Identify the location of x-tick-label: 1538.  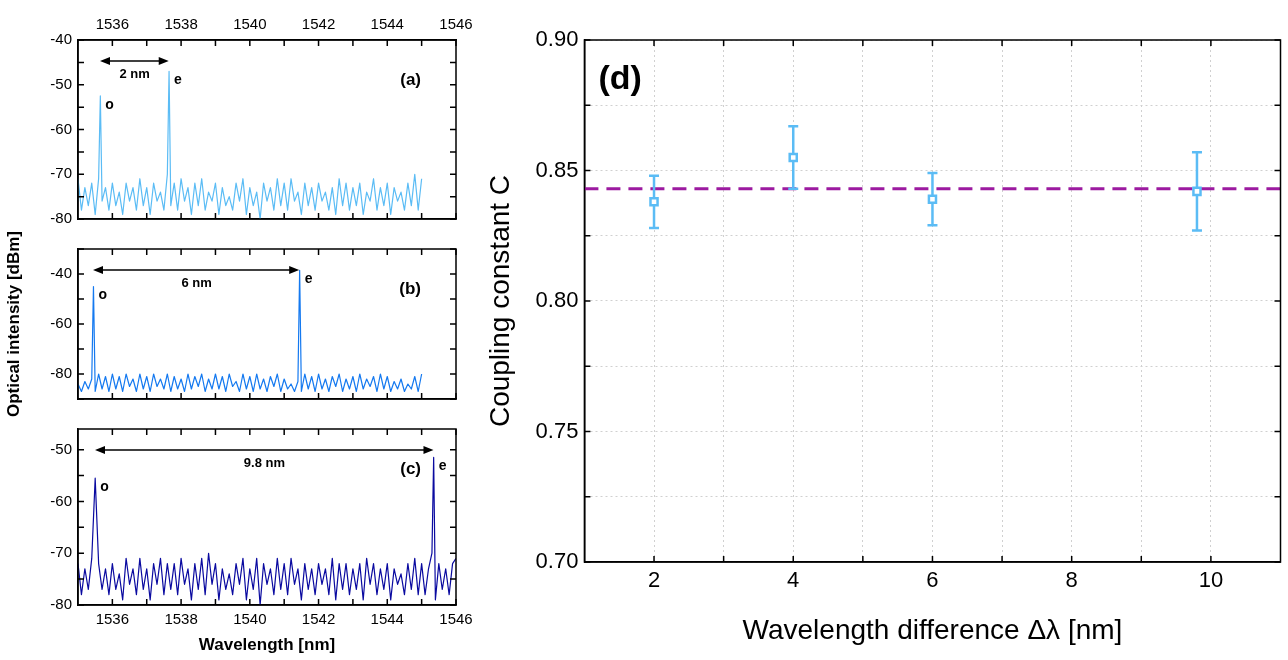
(181, 619).